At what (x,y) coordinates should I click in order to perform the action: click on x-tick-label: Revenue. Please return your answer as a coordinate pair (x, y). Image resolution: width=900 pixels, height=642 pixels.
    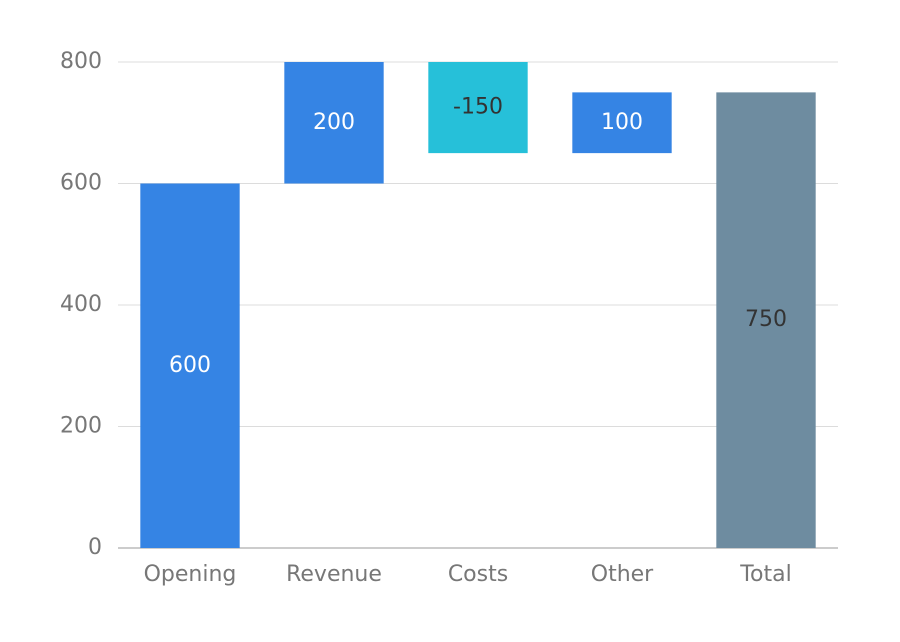
    Looking at the image, I should click on (334, 574).